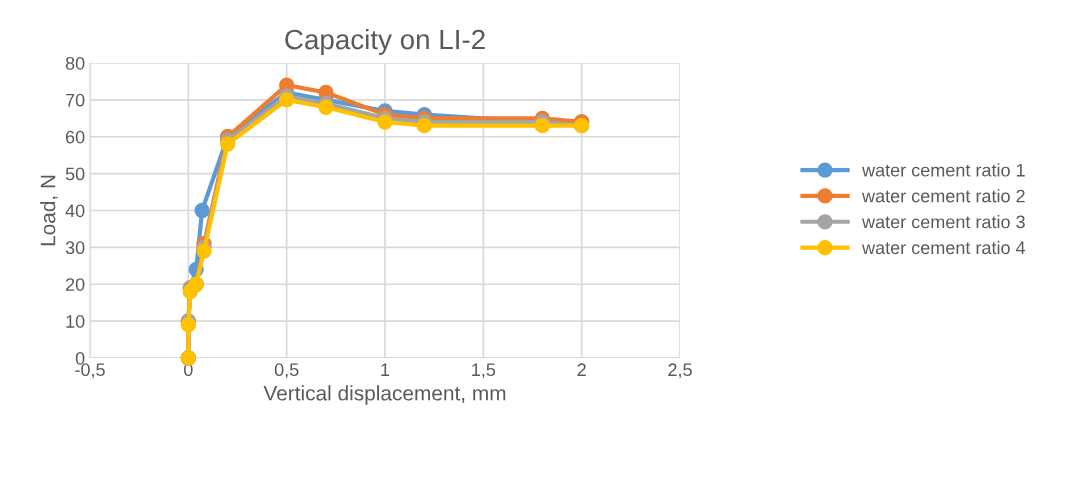 This screenshot has width=1091, height=485. Describe the element at coordinates (944, 247) in the screenshot. I see `legend-label: water cement ratio 4` at that location.